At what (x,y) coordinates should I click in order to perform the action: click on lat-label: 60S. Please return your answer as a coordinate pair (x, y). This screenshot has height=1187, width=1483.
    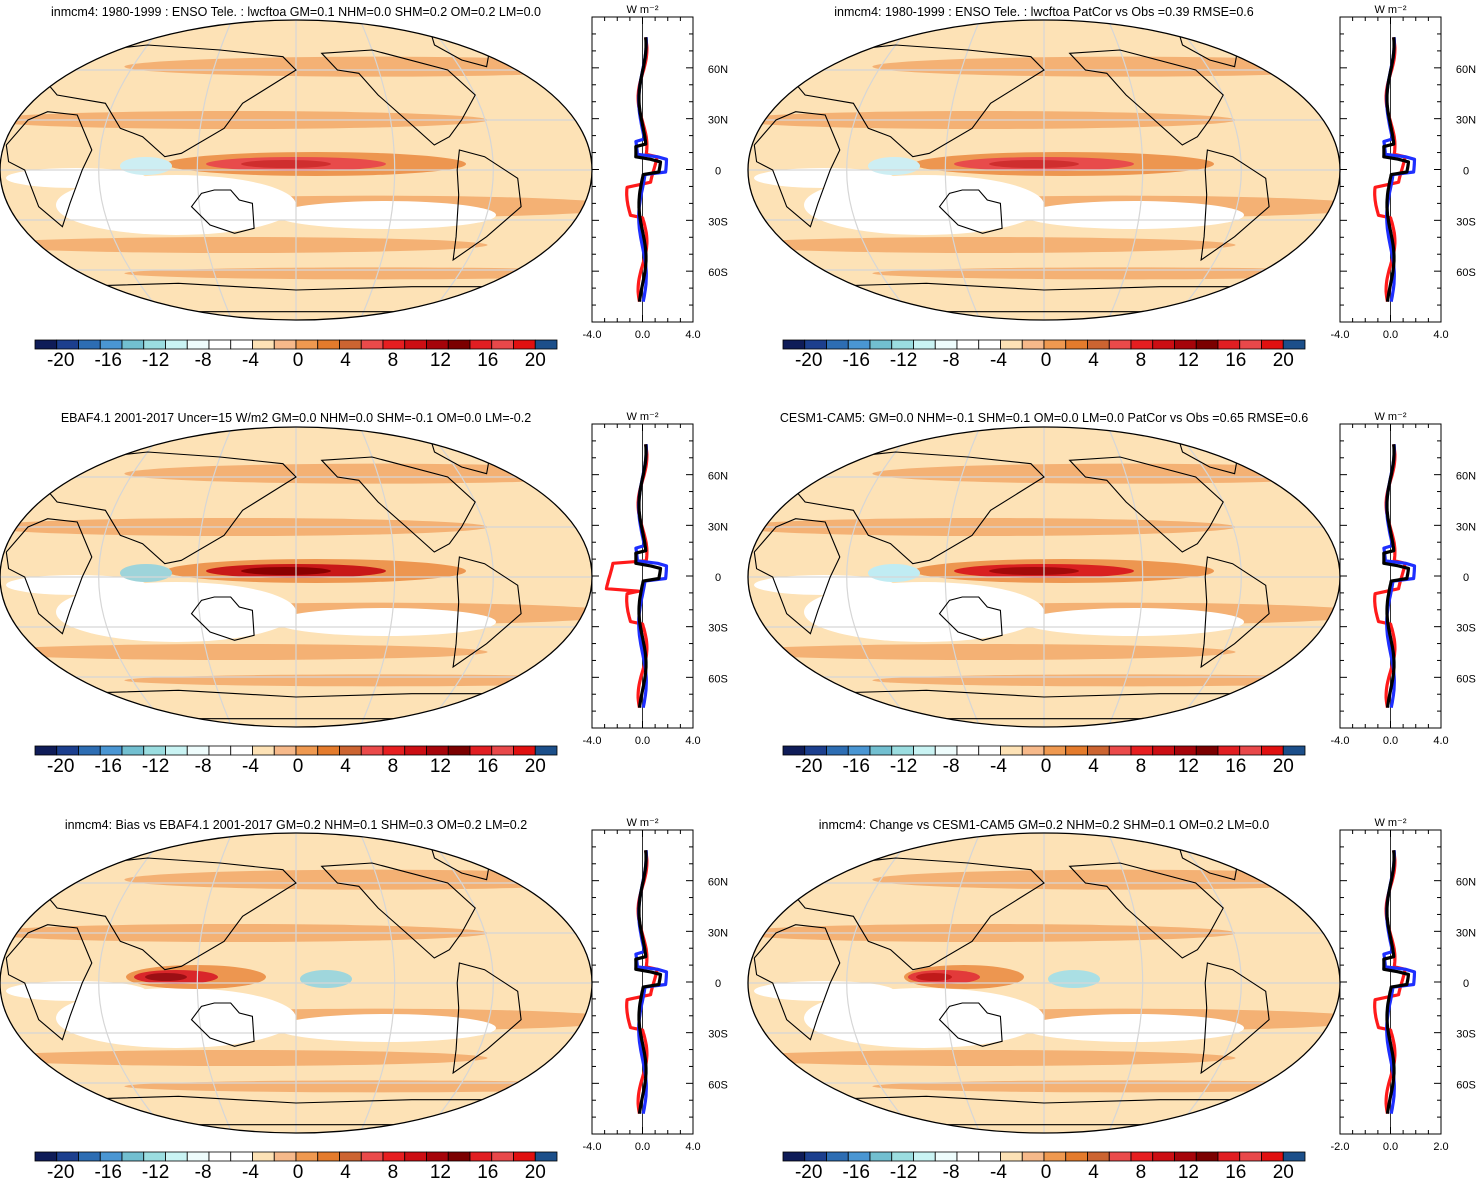
    Looking at the image, I should click on (718, 679).